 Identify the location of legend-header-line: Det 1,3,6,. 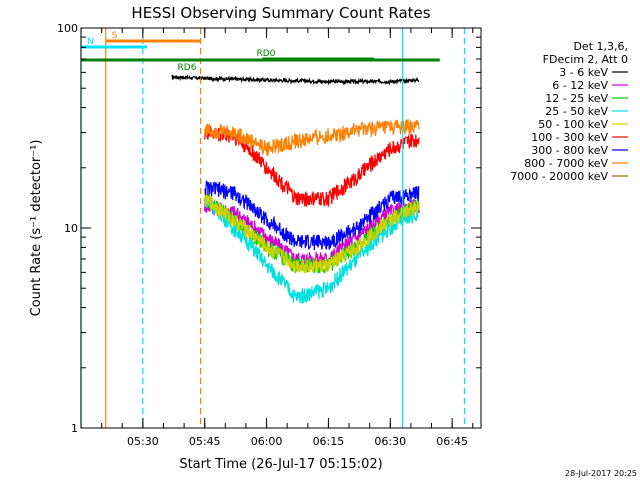
(600, 46).